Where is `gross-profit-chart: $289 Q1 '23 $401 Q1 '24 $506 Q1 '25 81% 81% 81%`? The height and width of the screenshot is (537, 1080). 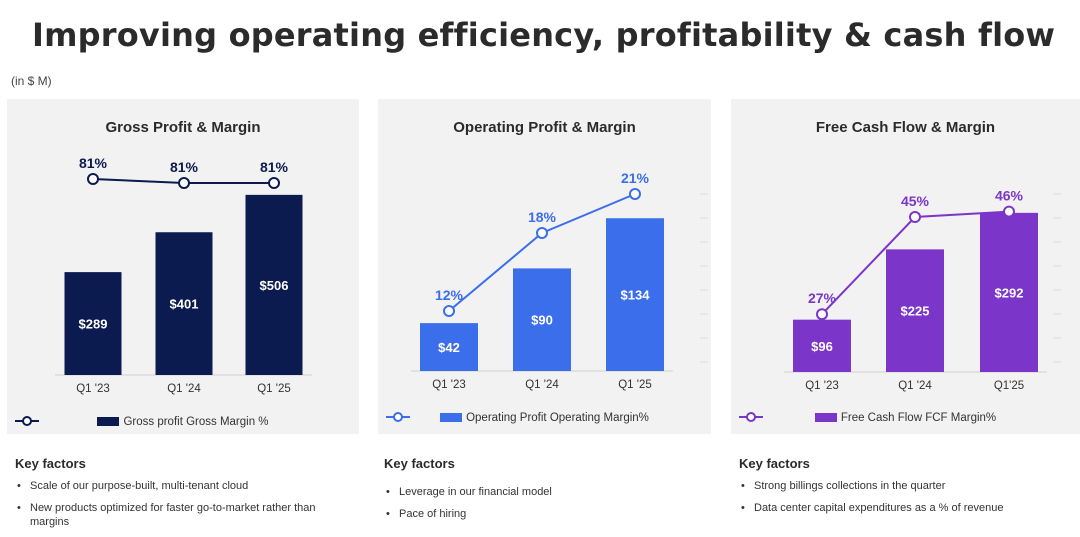 gross-profit-chart: $289 Q1 '23 $401 Q1 '24 $506 Q1 '25 81% 81% 81% is located at coordinates (183, 275).